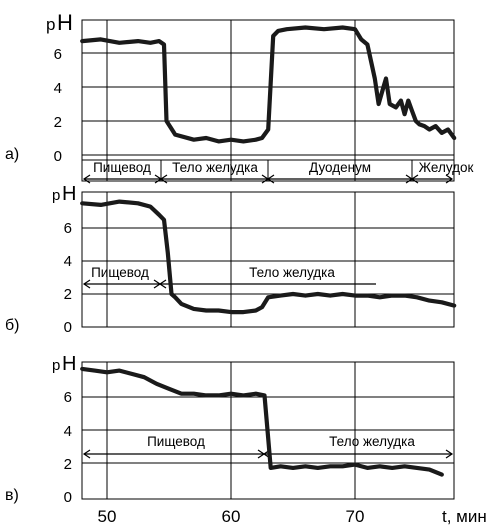 The height and width of the screenshot is (530, 497). Describe the element at coordinates (86, 179) in the screenshot. I see `panel-a-arrow-left-end` at that location.